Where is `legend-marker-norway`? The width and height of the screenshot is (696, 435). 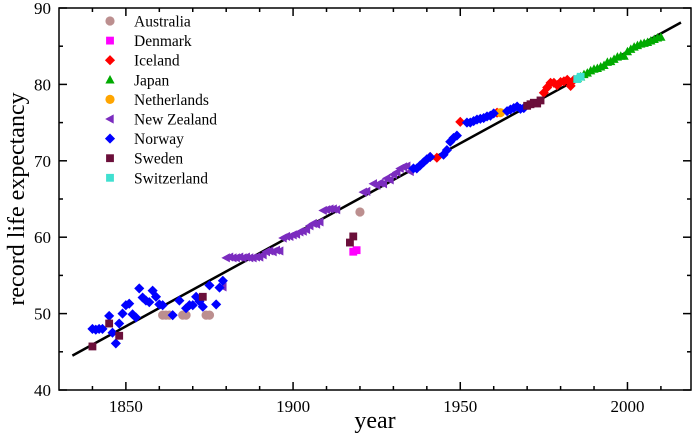 legend-marker-norway is located at coordinates (110, 138).